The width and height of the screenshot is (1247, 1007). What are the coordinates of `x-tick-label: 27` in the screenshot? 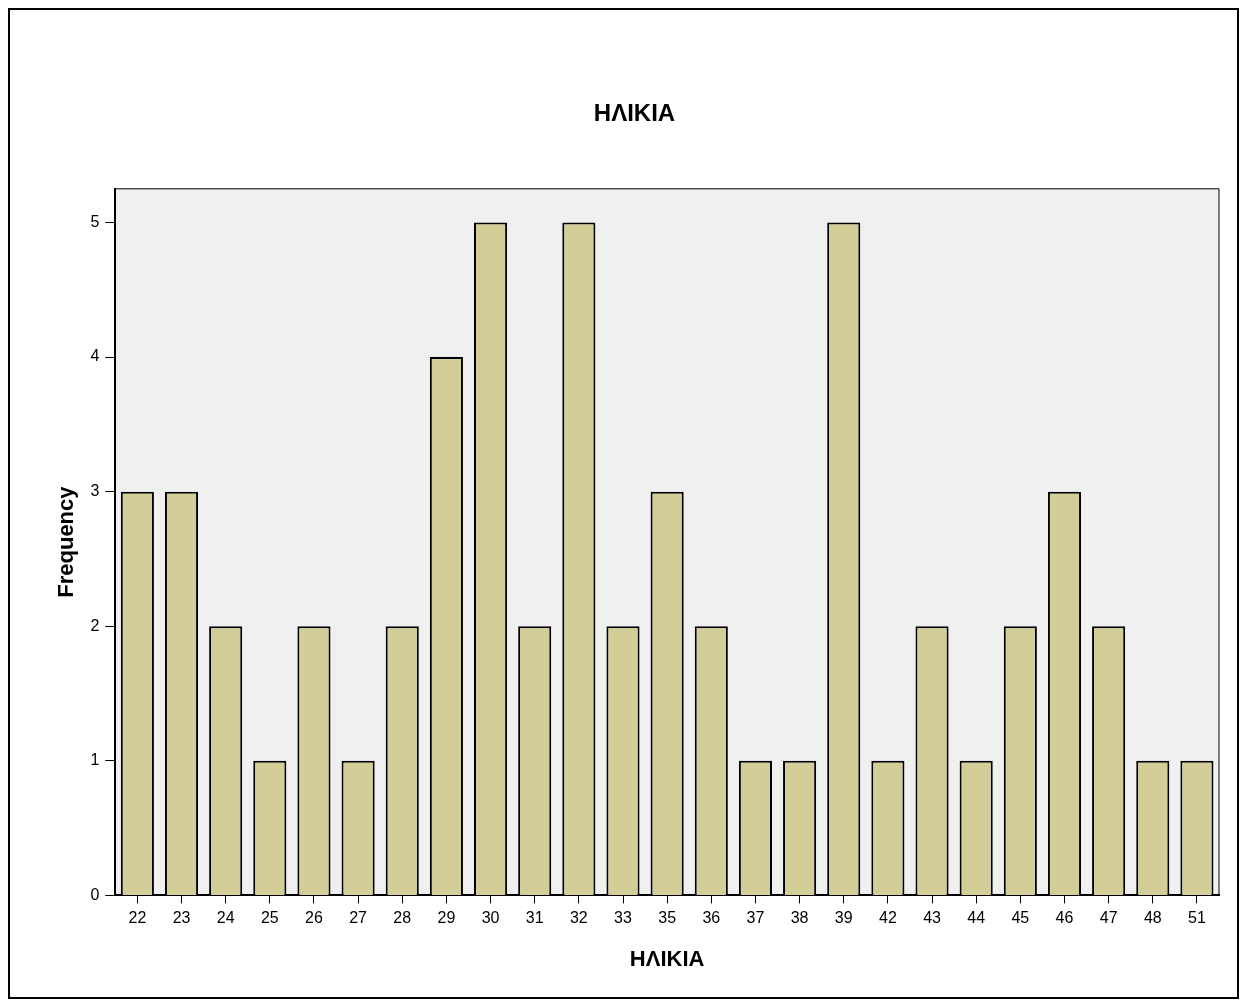 It's located at (358, 918).